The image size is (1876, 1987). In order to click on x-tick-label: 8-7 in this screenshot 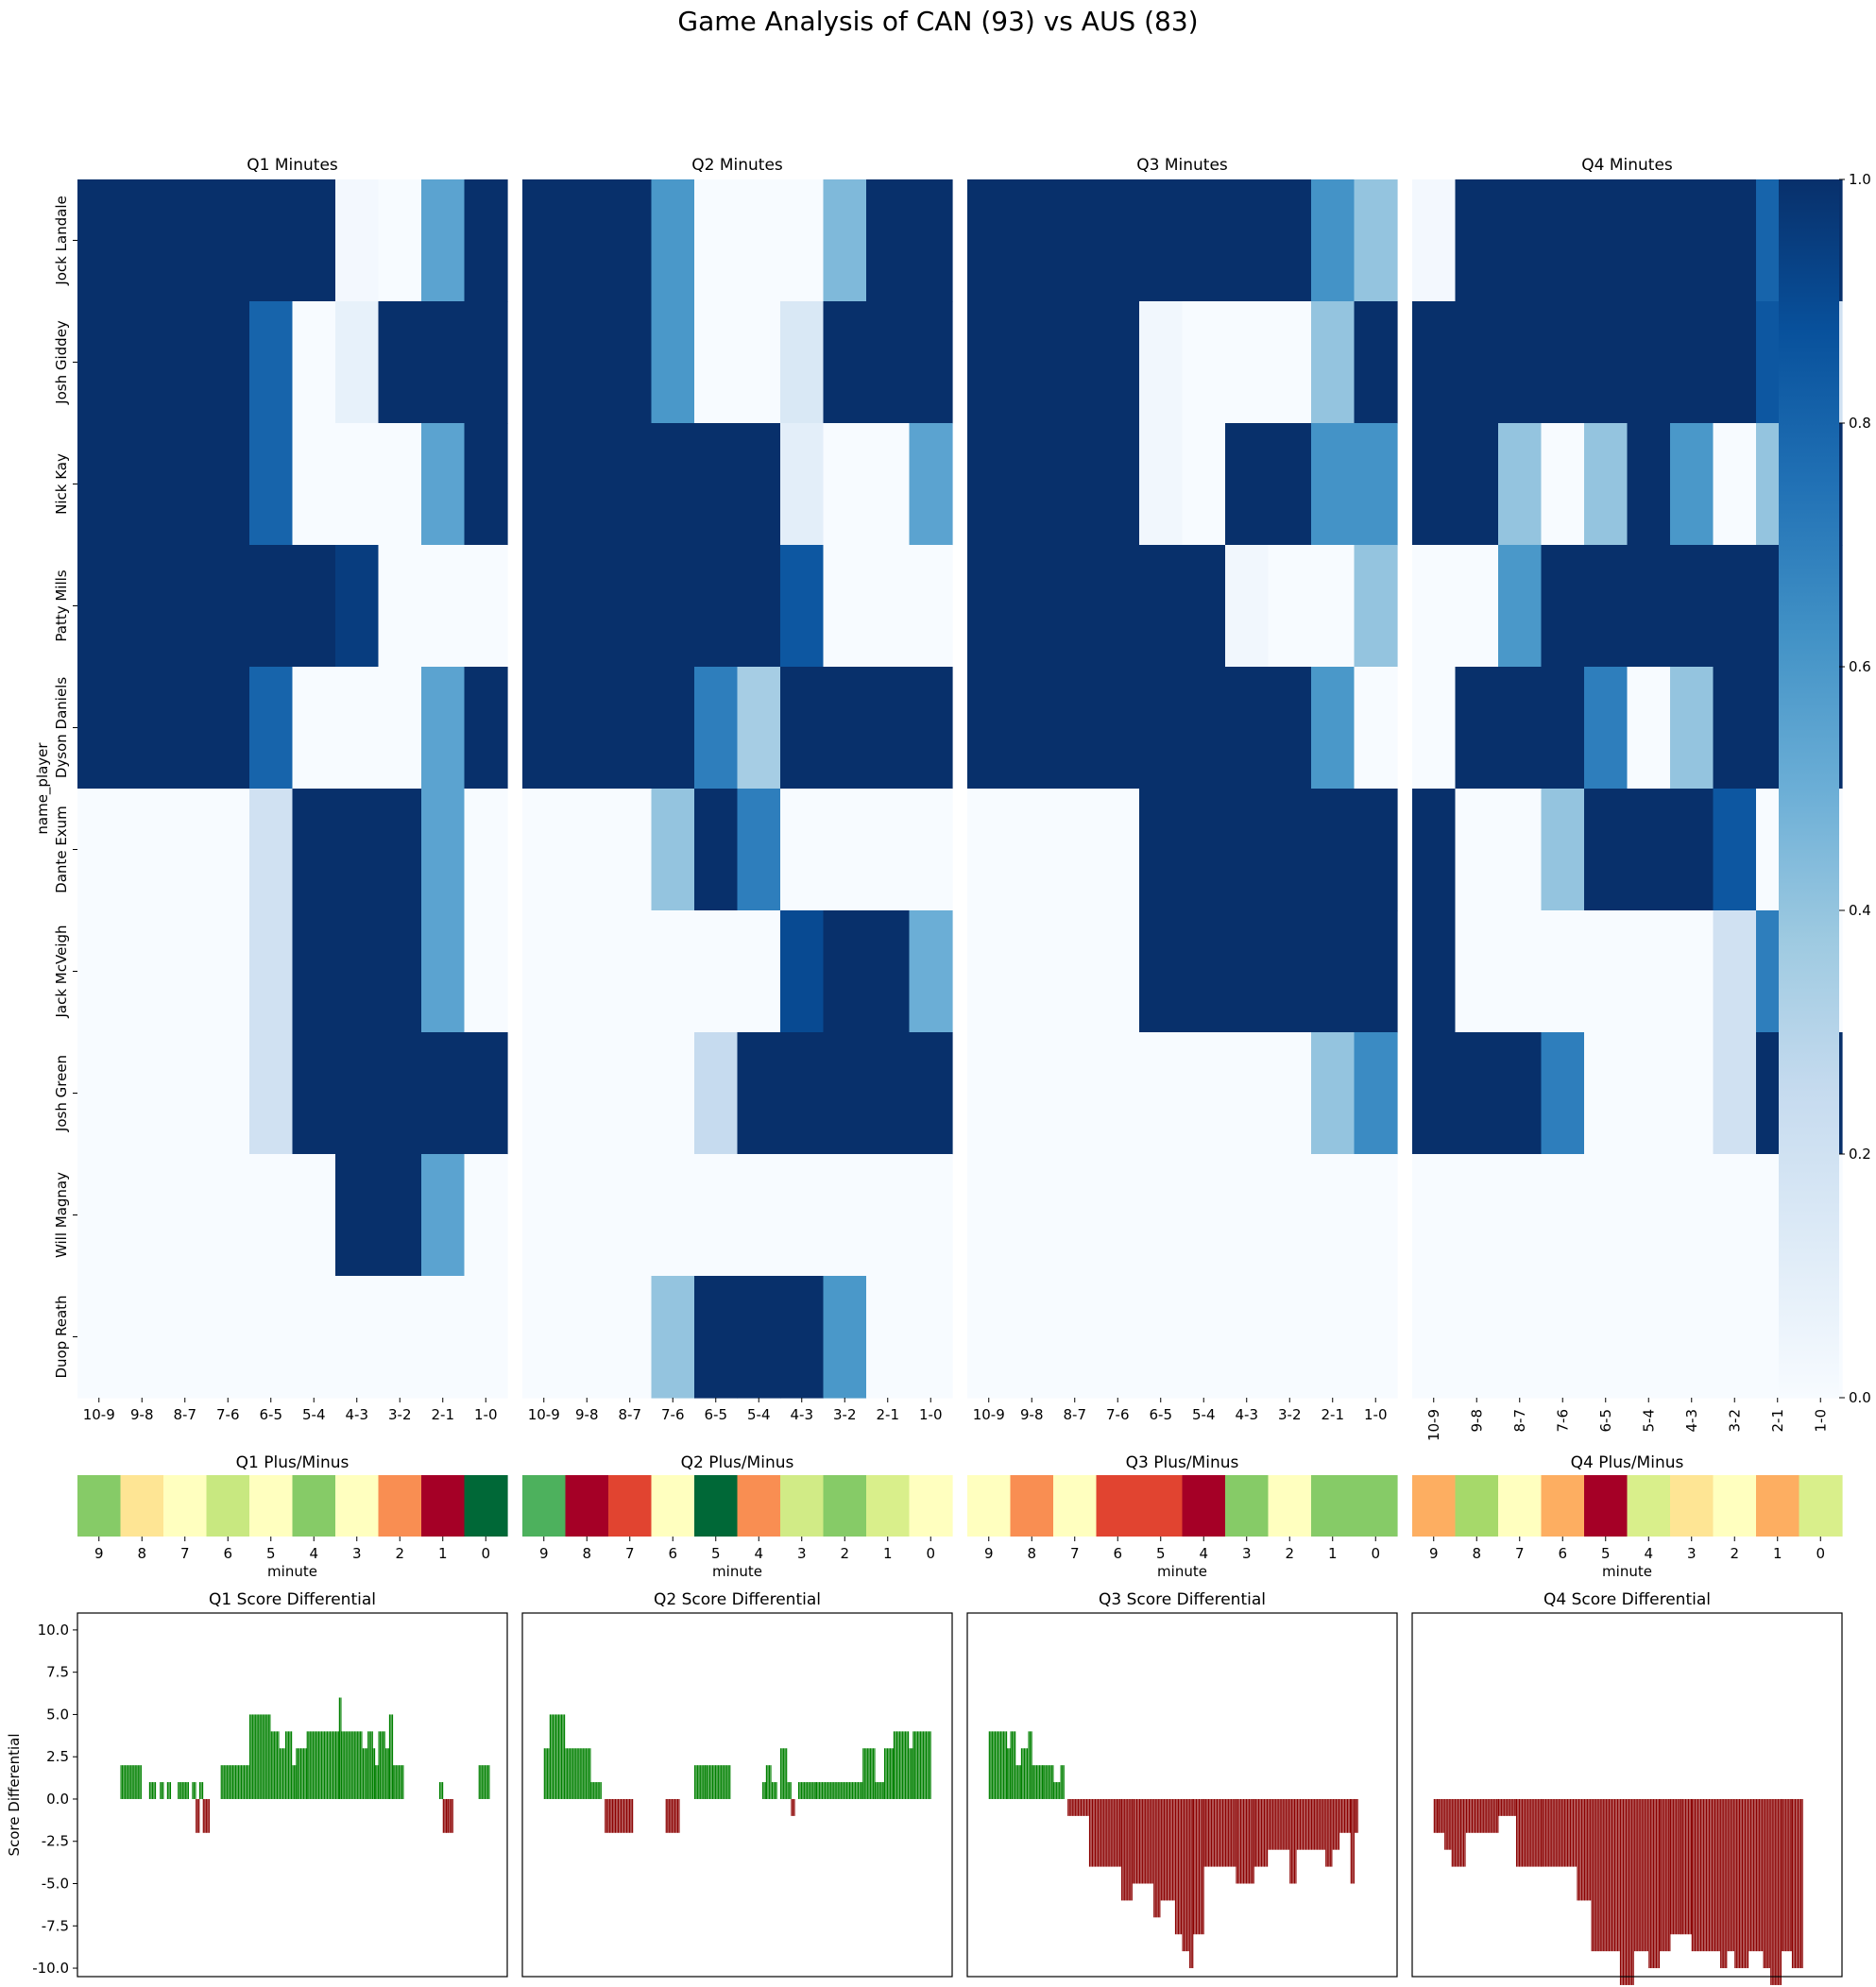, I will do `click(1519, 1421)`.